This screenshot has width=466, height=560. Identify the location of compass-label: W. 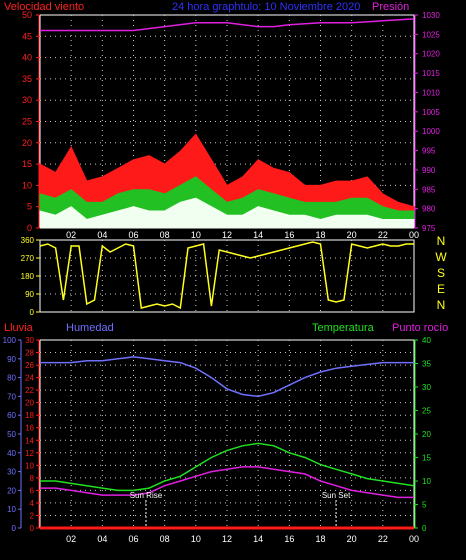
(441, 257).